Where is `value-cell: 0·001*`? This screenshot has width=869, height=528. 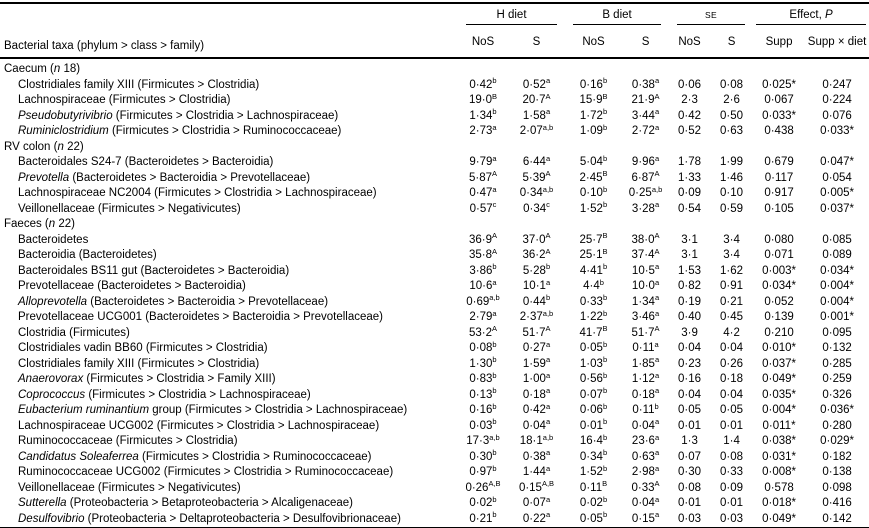 value-cell: 0·001* is located at coordinates (837, 317).